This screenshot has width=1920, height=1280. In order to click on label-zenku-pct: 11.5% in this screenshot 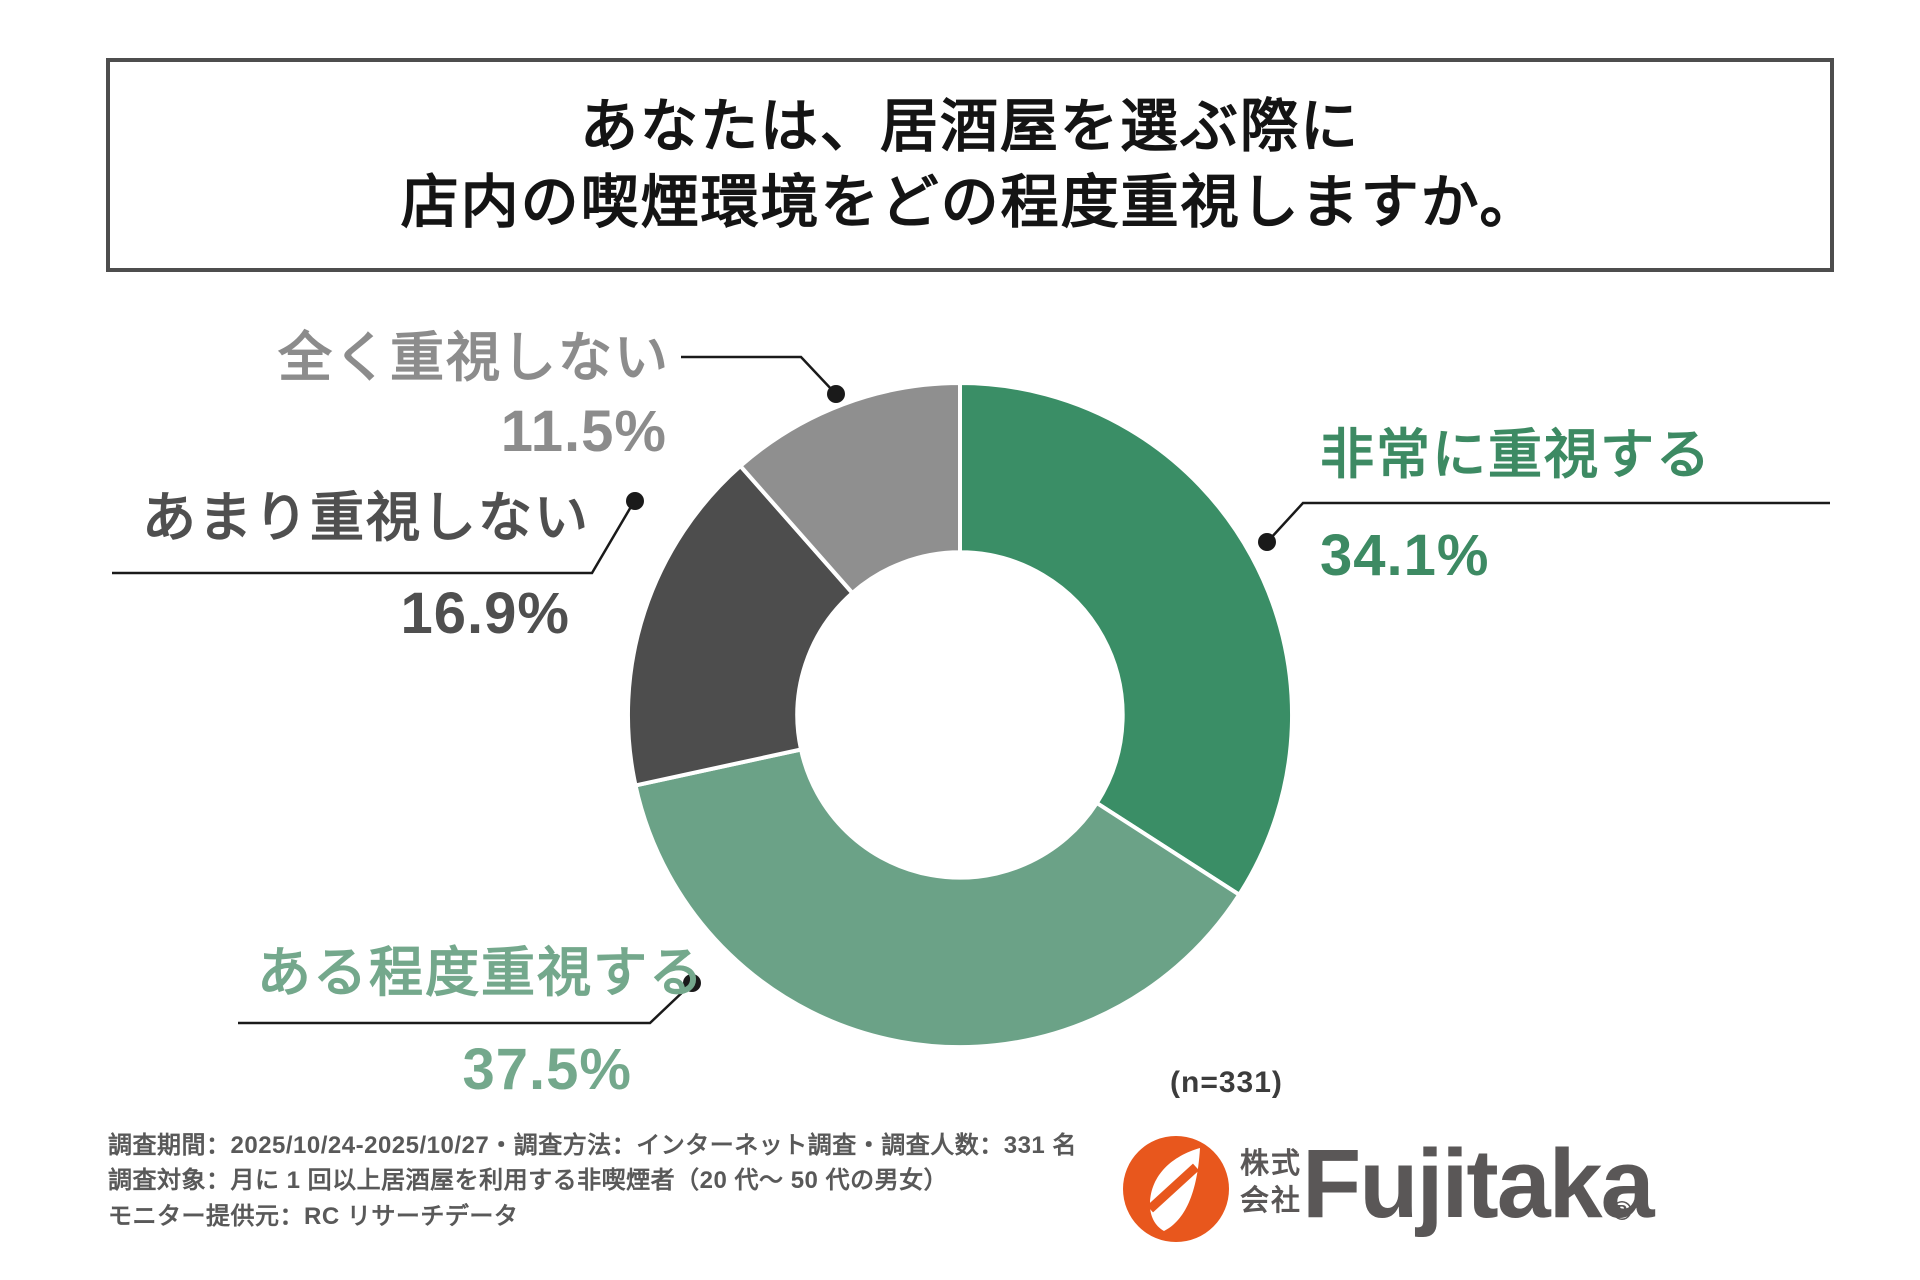, I will do `click(583, 431)`.